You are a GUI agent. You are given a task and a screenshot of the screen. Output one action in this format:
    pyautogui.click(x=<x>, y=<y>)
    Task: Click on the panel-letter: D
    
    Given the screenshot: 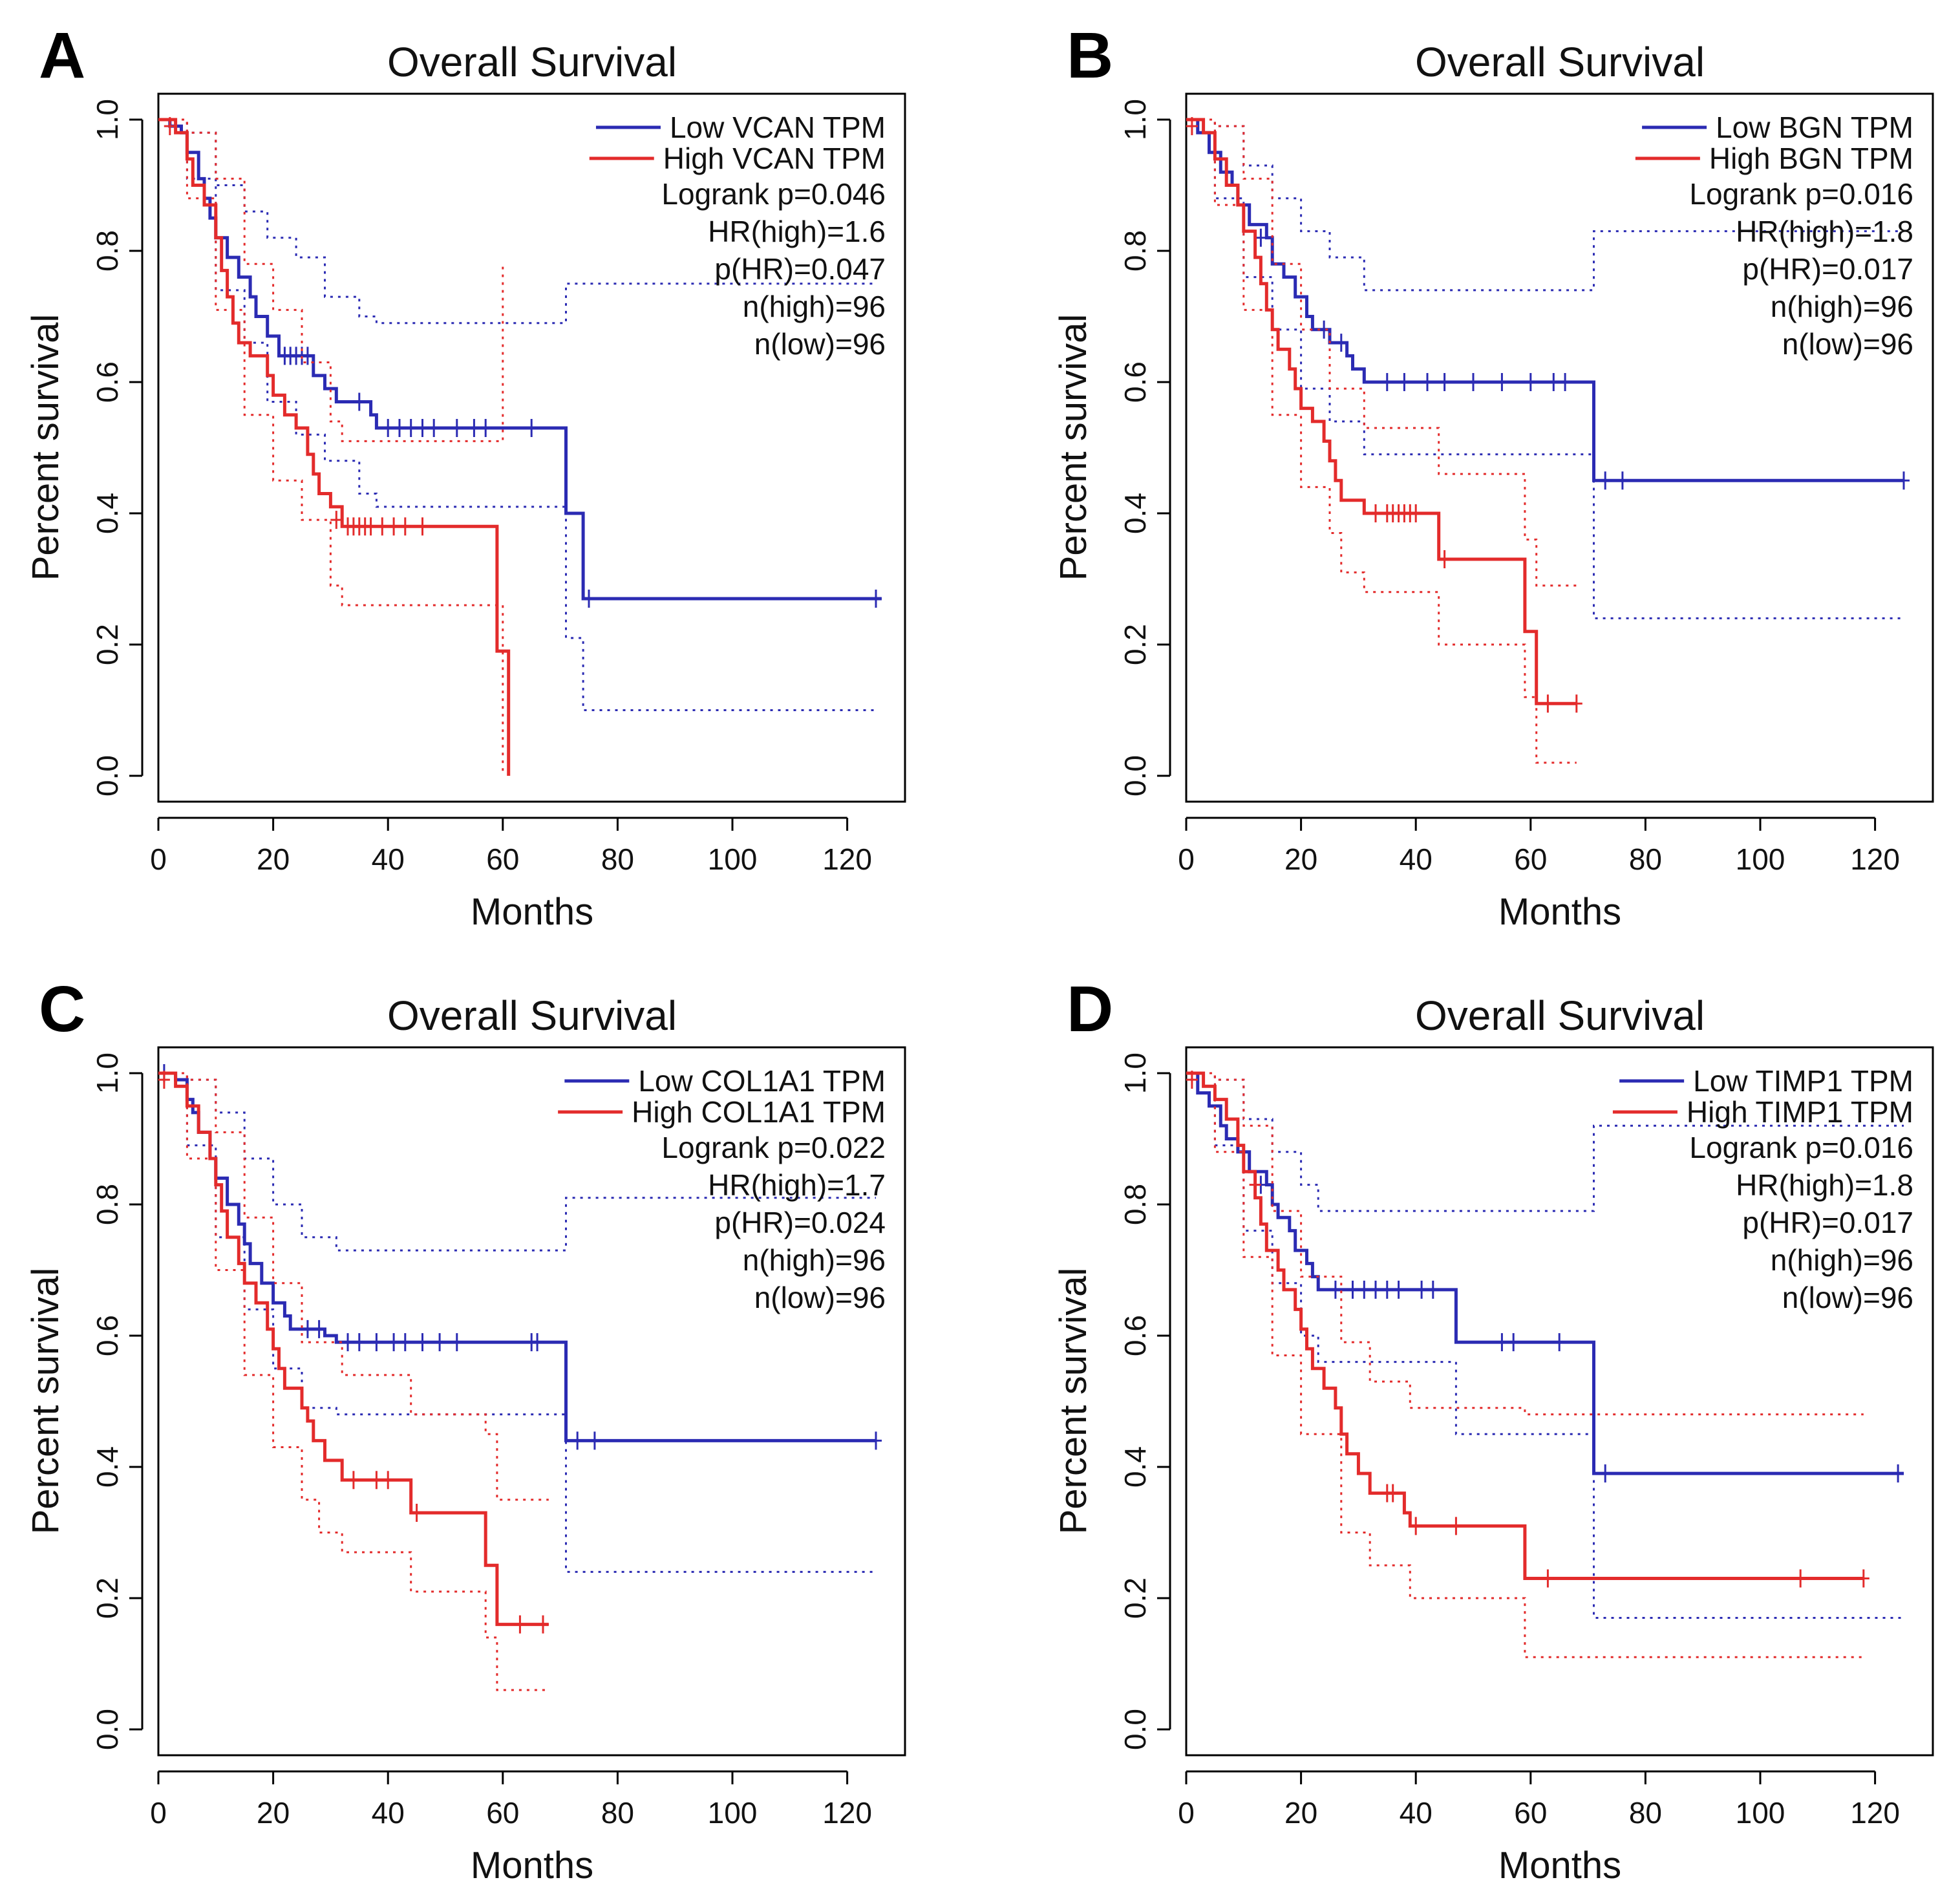 What is the action you would take?
    pyautogui.click(x=1090, y=1009)
    